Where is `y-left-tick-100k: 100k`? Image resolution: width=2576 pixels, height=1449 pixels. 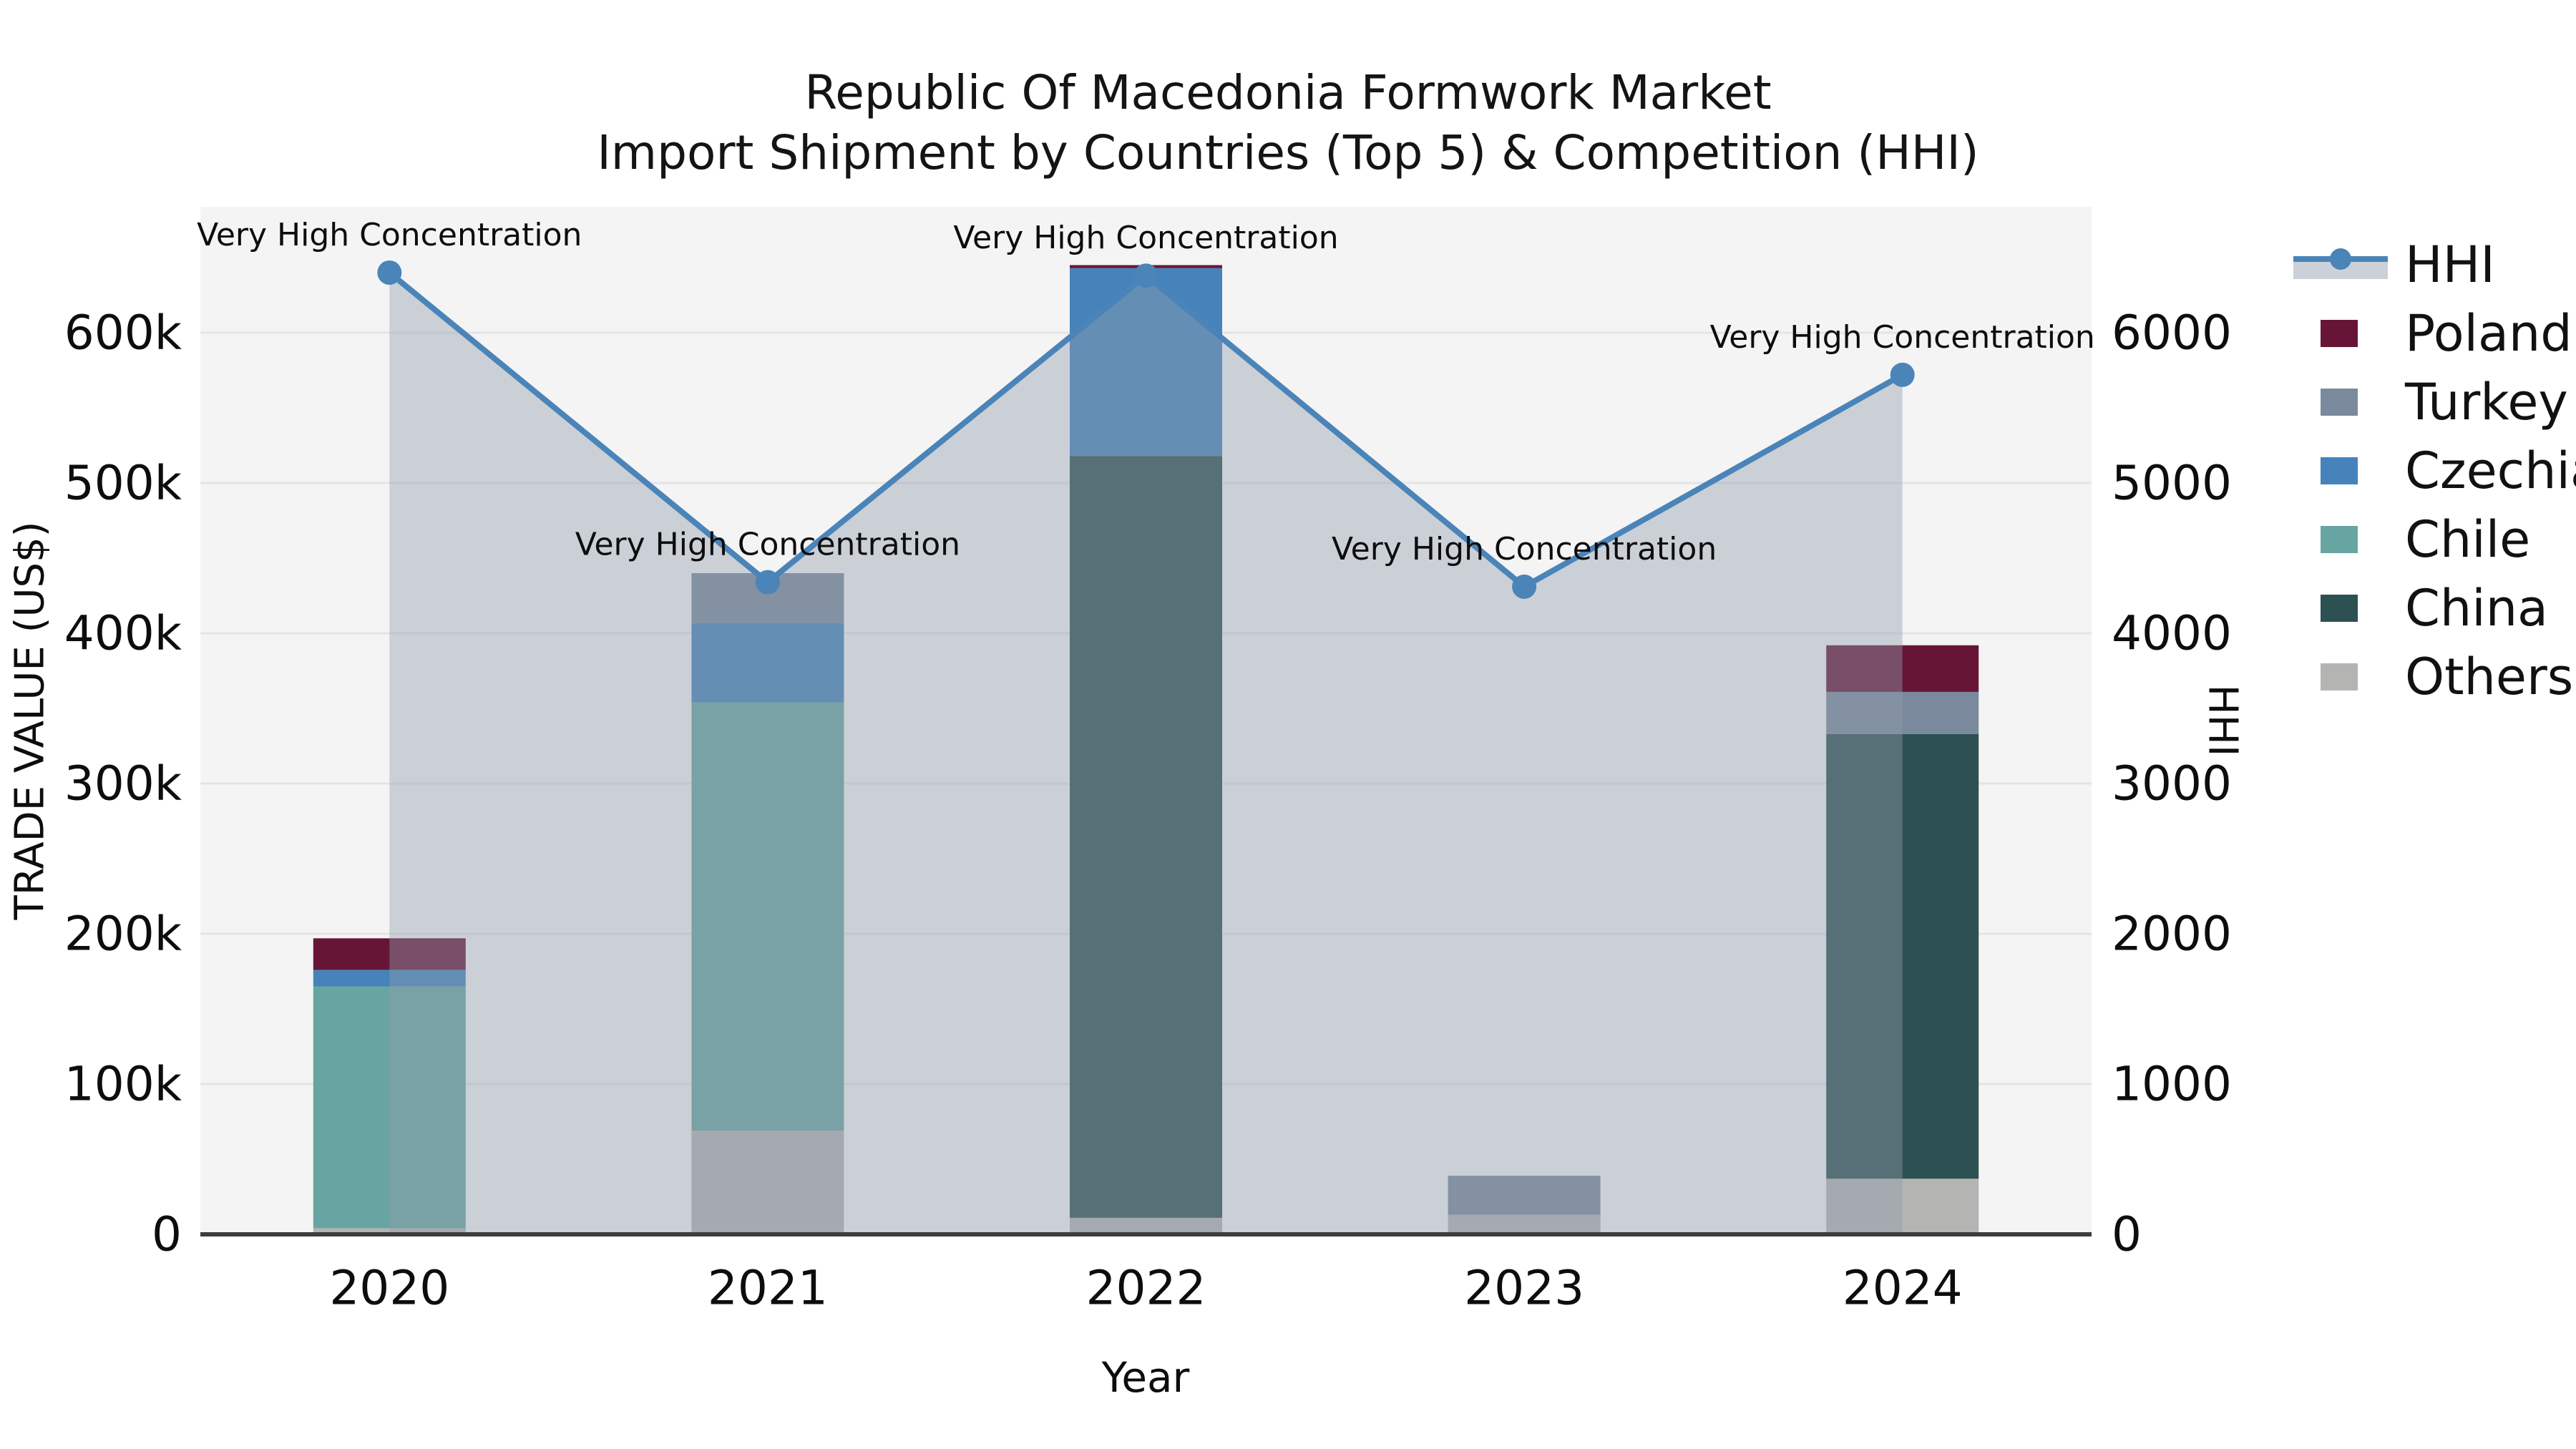
y-left-tick-100k: 100k is located at coordinates (123, 1084).